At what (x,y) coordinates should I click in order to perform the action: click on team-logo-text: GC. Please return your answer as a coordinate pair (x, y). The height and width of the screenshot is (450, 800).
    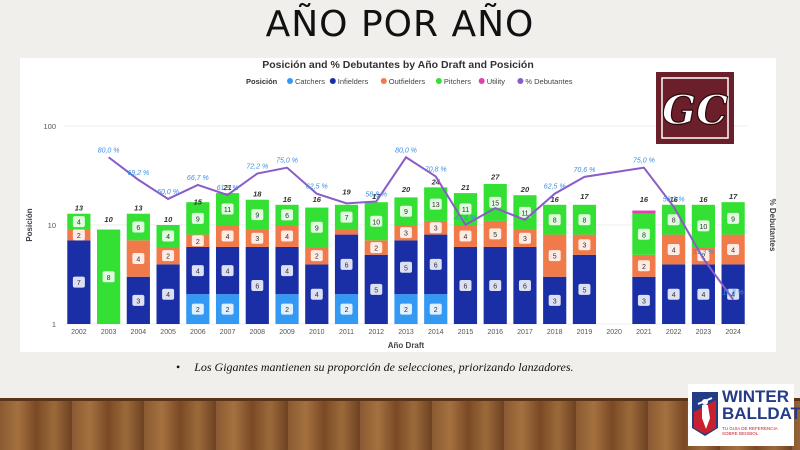
    Looking at the image, I should click on (695, 110).